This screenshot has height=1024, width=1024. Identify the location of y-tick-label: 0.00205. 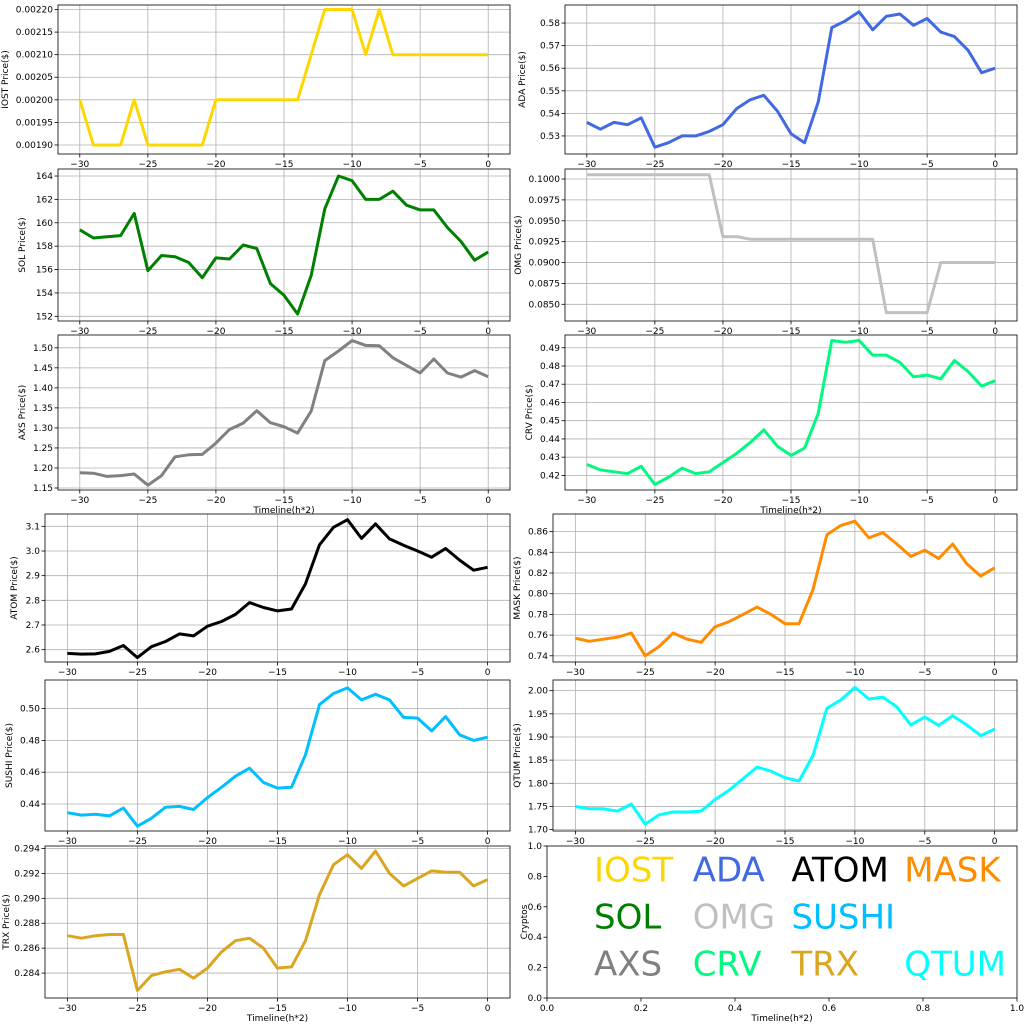
(34, 78).